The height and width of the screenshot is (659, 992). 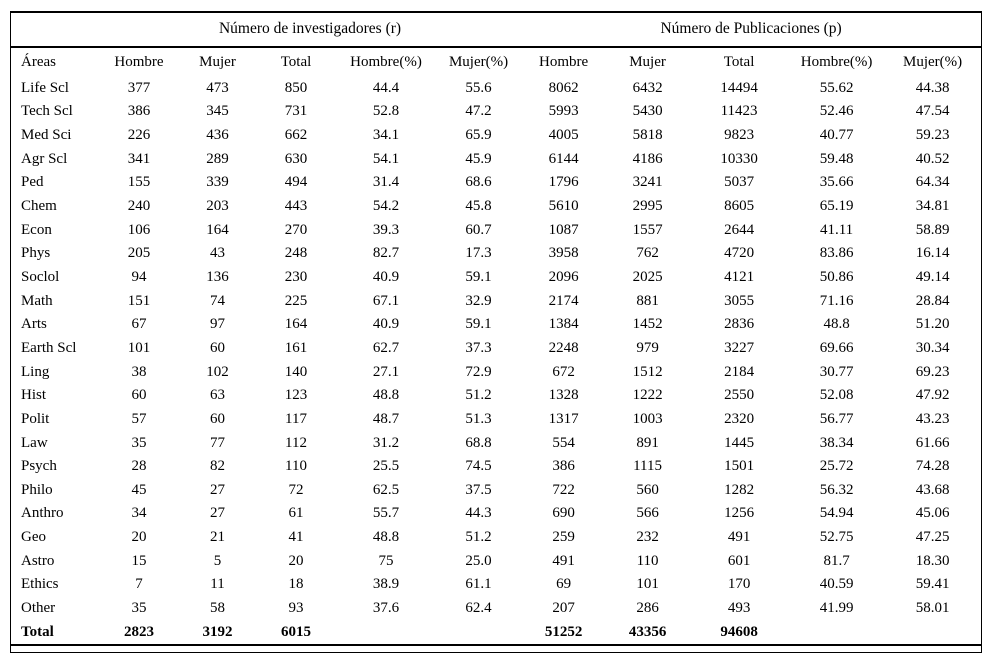 What do you see at coordinates (217, 371) in the screenshot?
I see `table-cell: 102` at bounding box center [217, 371].